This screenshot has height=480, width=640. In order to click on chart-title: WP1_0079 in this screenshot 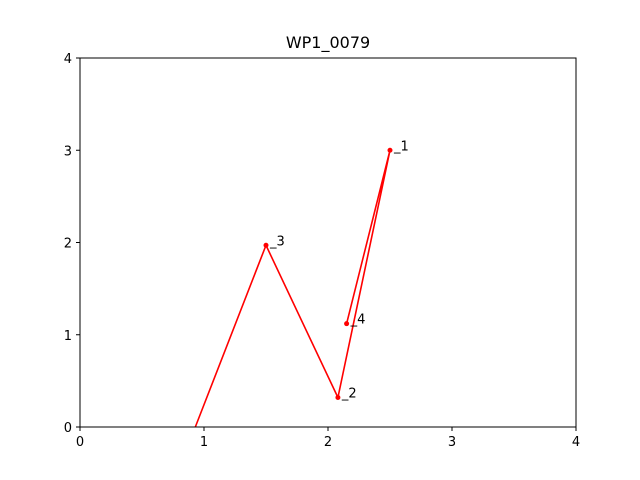, I will do `click(328, 43)`.